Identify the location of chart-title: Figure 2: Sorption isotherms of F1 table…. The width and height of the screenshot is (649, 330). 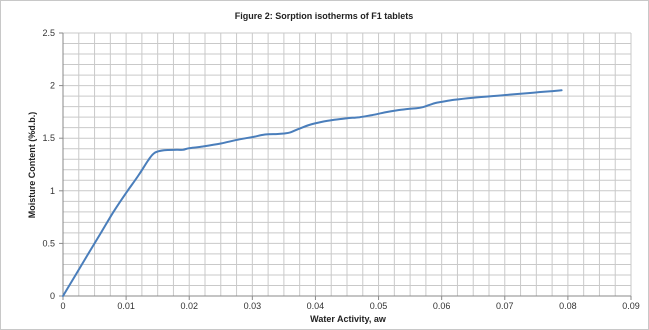
(324, 16).